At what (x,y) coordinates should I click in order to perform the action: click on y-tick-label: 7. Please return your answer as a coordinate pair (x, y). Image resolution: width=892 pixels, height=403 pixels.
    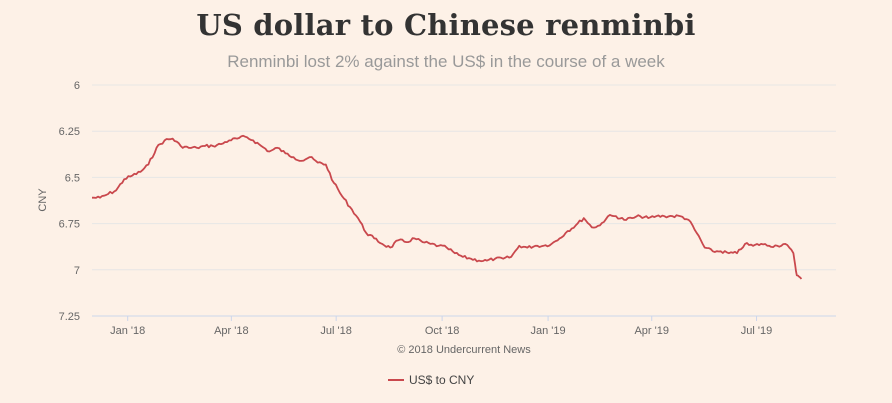
    Looking at the image, I should click on (77, 271).